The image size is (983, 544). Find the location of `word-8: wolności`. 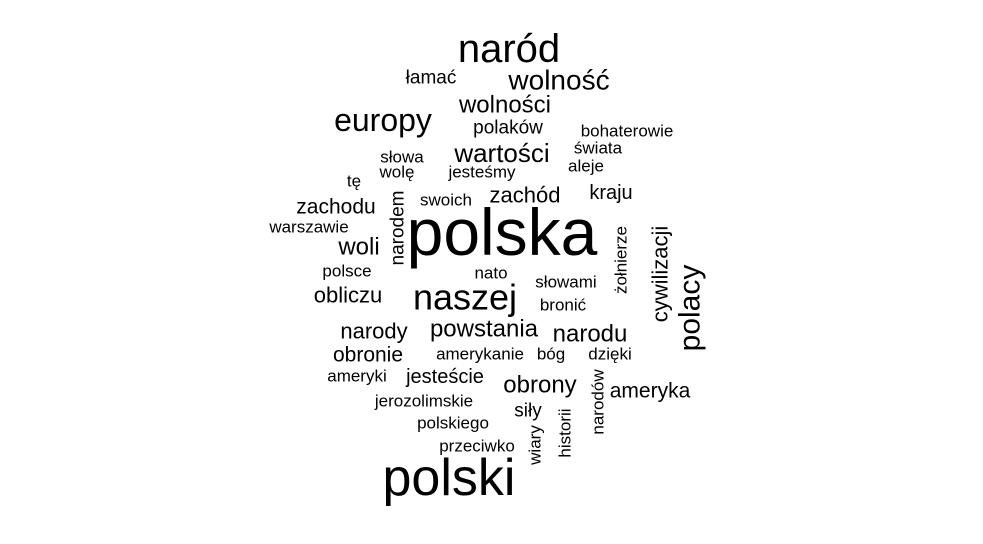

word-8: wolności is located at coordinates (504, 105).